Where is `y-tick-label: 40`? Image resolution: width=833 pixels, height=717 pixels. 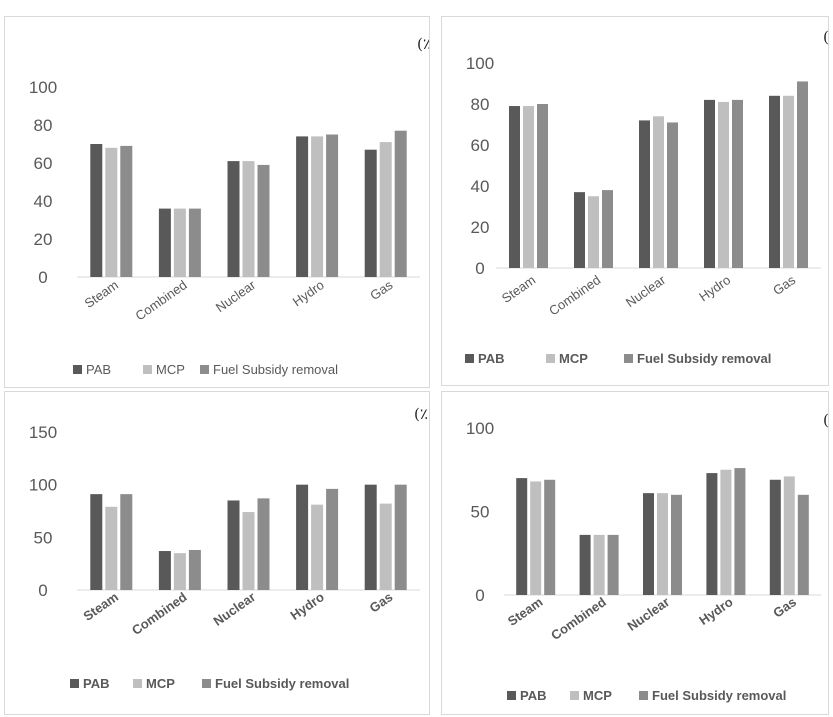
y-tick-label: 40 is located at coordinates (43, 201).